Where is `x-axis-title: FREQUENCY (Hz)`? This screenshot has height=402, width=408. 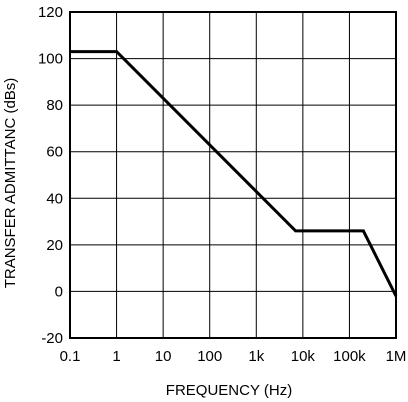
x-axis-title: FREQUENCY (Hz) is located at coordinates (229, 390).